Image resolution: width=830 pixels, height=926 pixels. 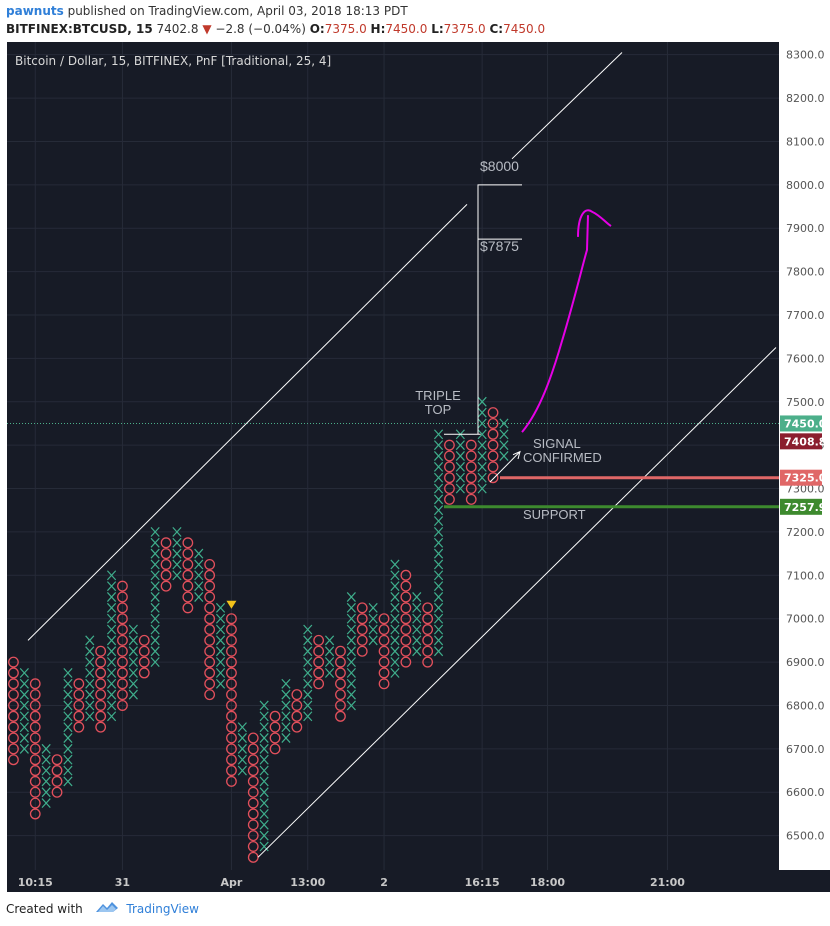 What do you see at coordinates (162, 909) in the screenshot?
I see `tradingview-link: TradingView` at bounding box center [162, 909].